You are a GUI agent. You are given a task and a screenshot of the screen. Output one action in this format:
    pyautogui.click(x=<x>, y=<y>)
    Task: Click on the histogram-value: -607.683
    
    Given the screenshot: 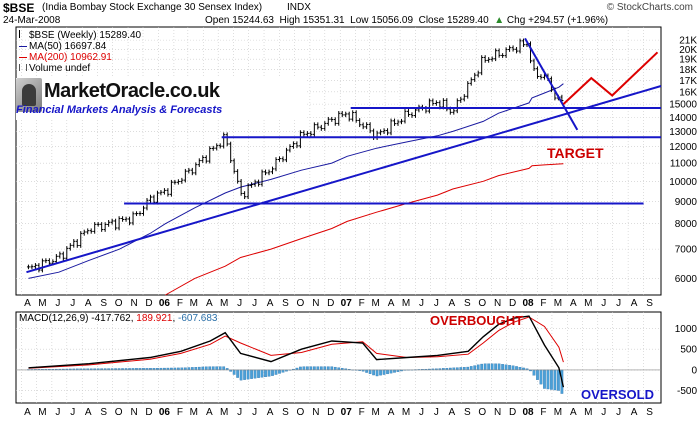 What is the action you would take?
    pyautogui.click(x=197, y=318)
    